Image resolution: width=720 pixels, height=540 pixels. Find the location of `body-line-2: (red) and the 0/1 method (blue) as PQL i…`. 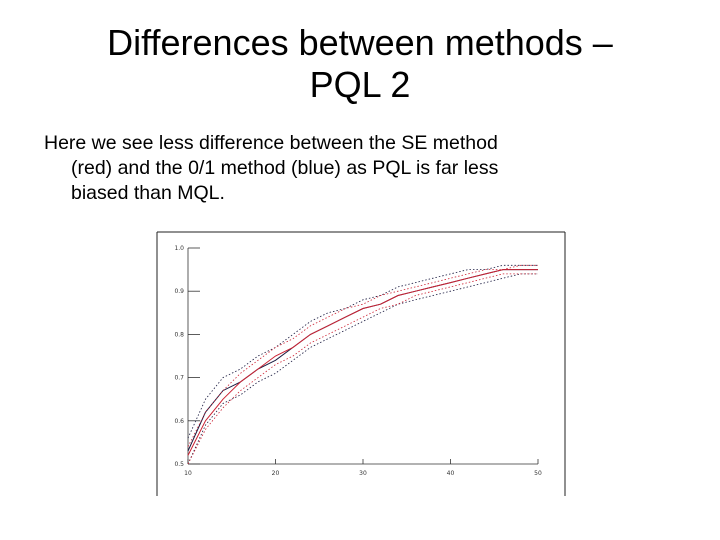

body-line-2: (red) and the 0/1 method (blue) as PQL i… is located at coordinates (285, 168).